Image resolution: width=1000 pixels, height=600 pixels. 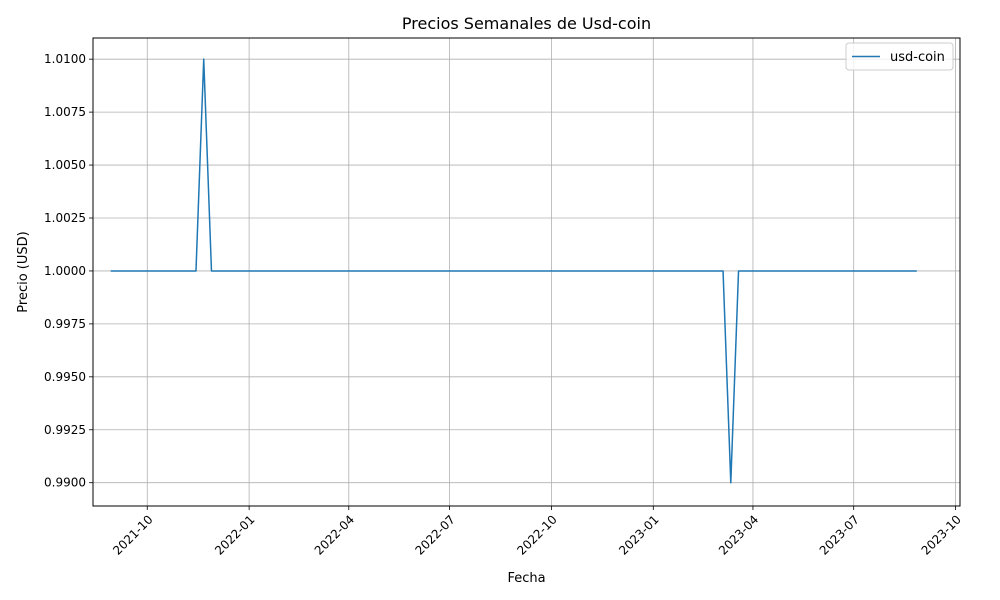 I want to click on y-tick-label: 1.0075, so click(x=65, y=112).